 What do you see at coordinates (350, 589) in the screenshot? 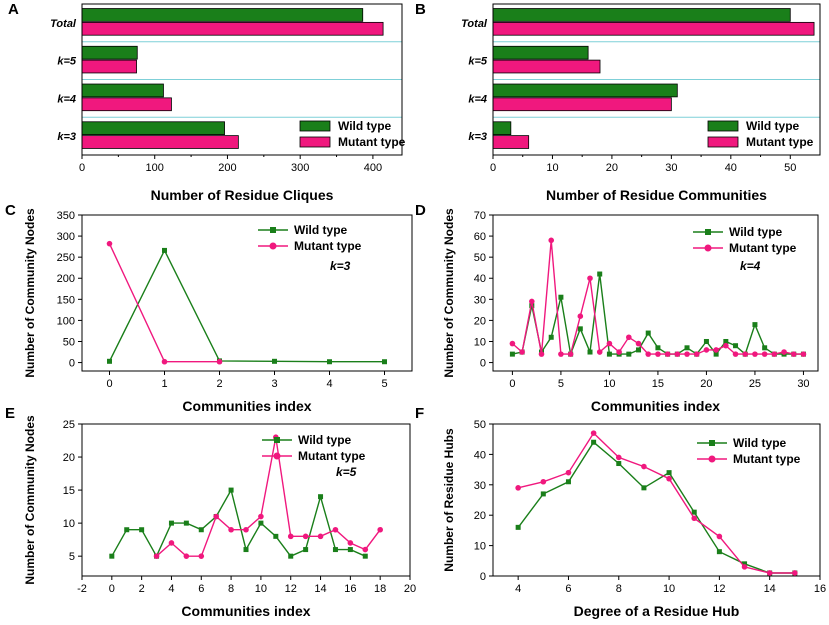
I see `x-tick-label: 16` at bounding box center [350, 589].